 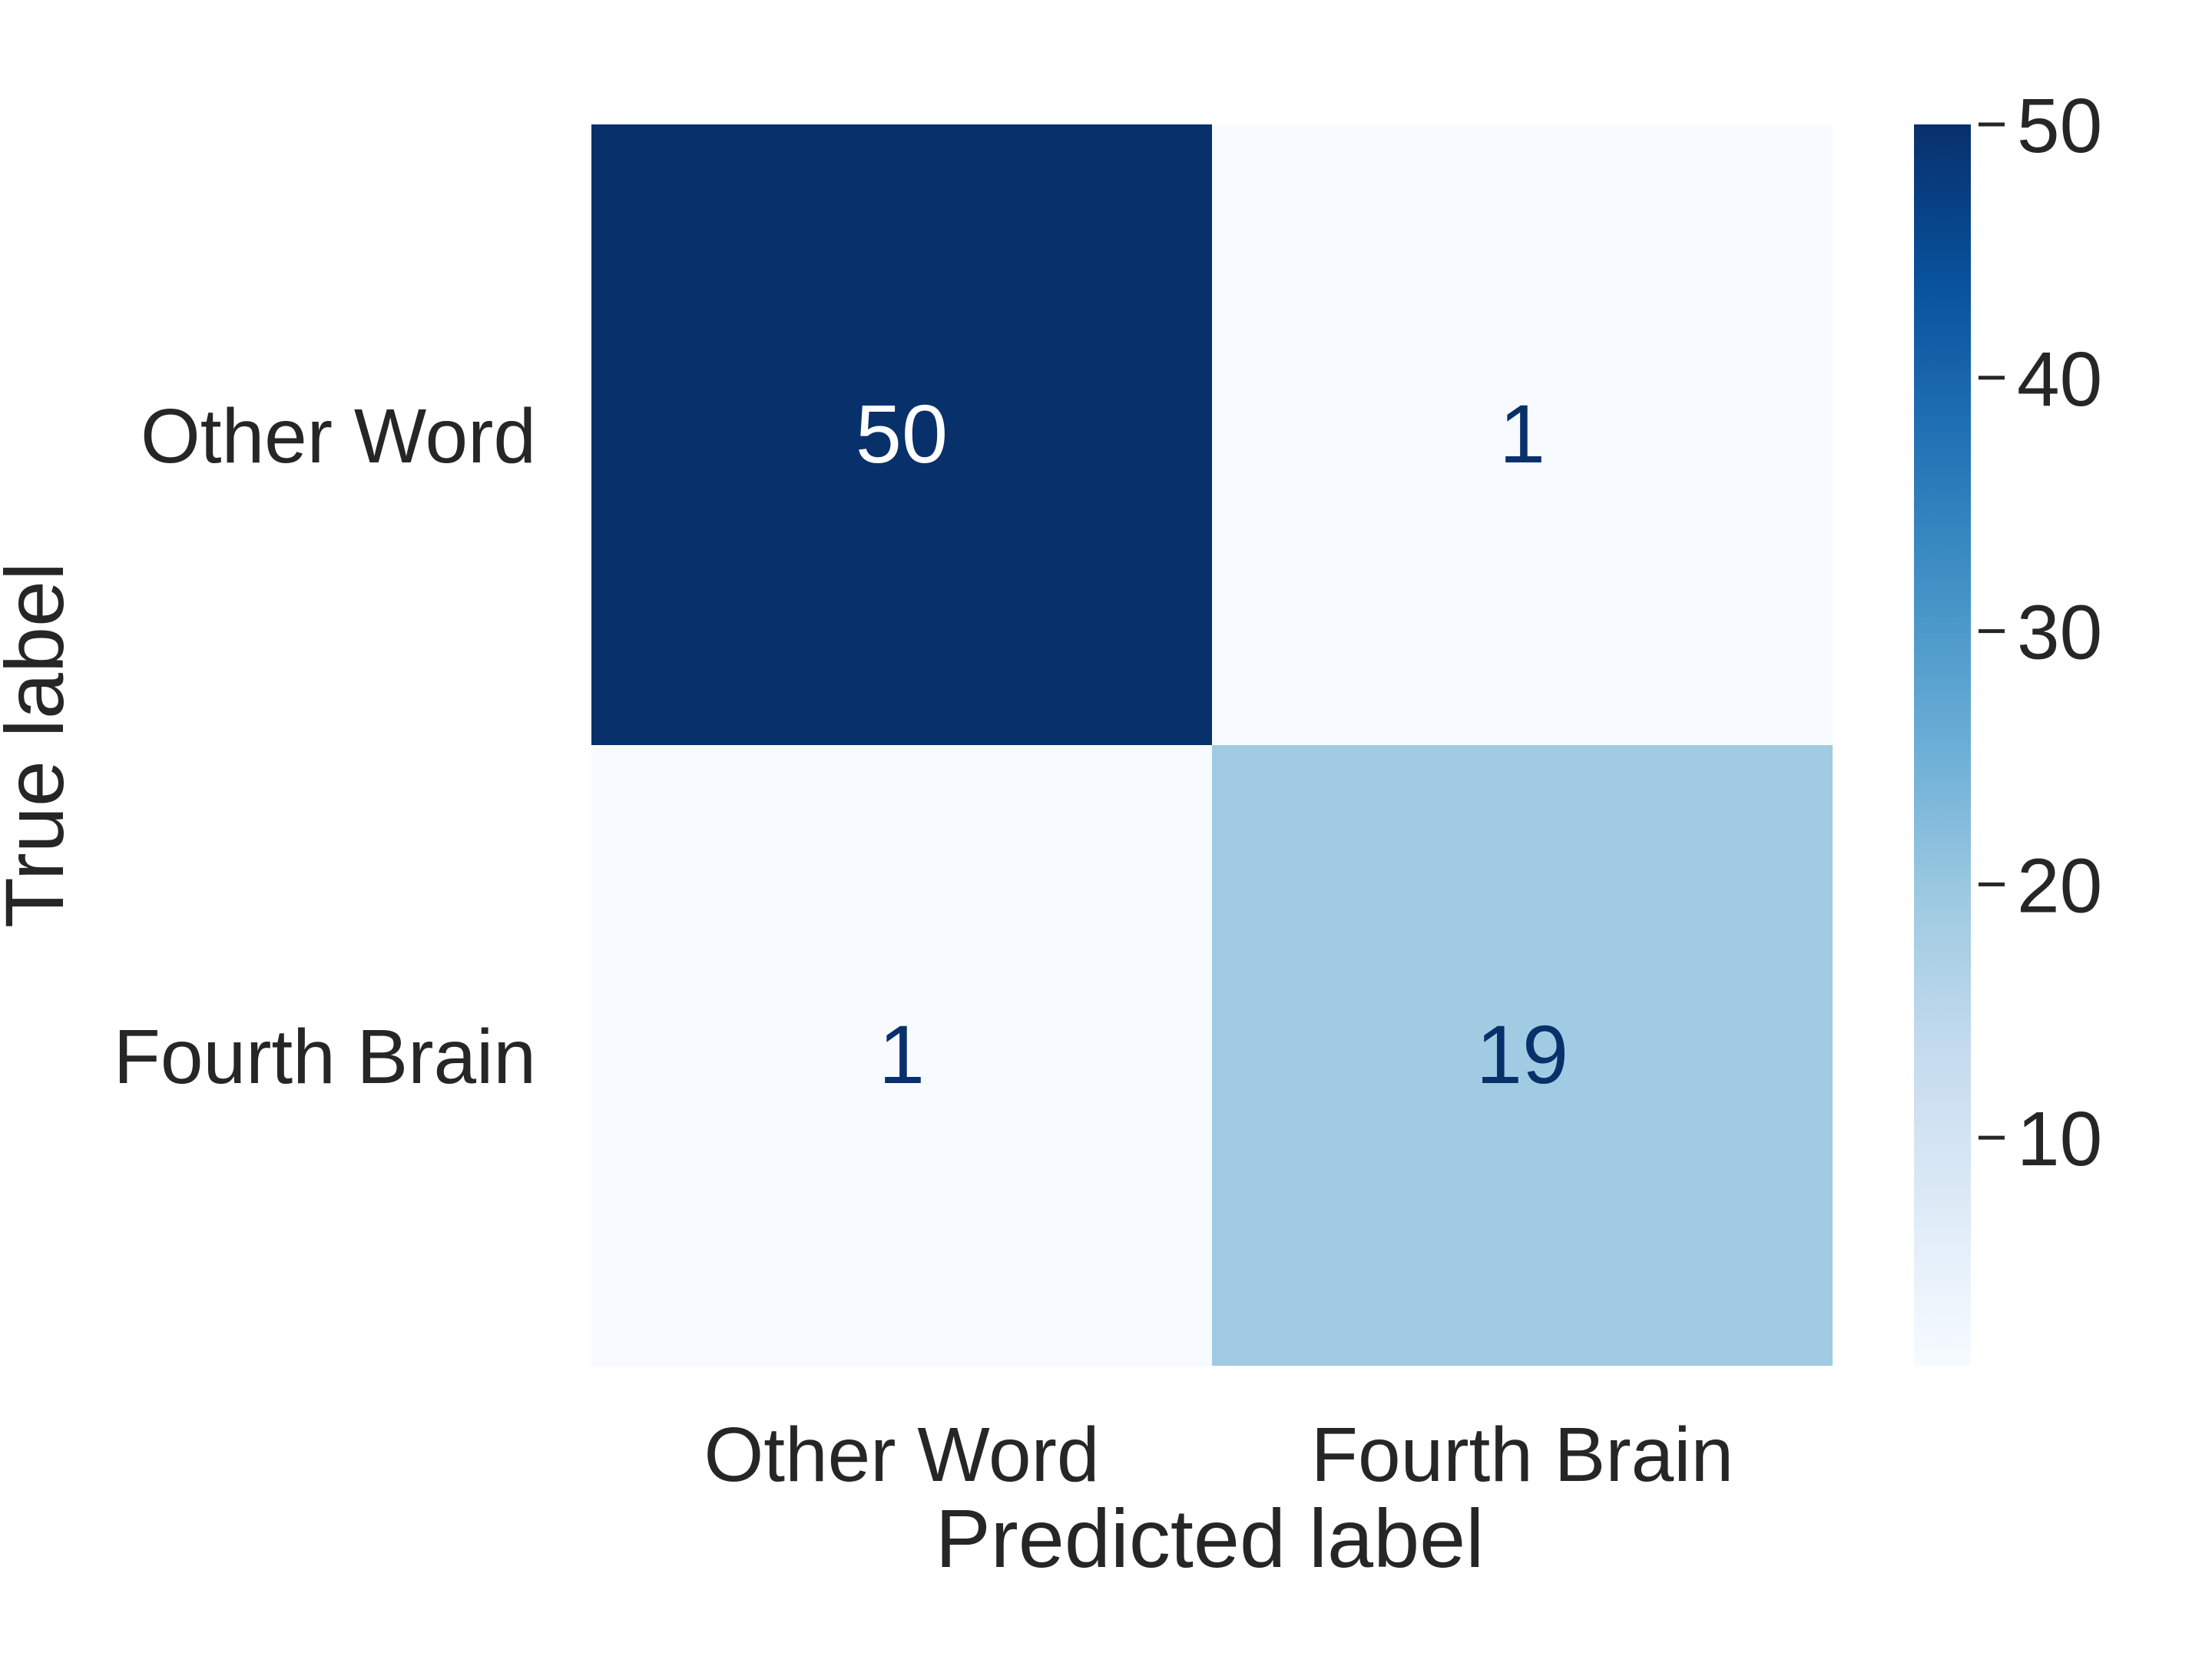 I want to click on y-tick-labels: Other Word Fourth Brain, so click(x=325, y=746).